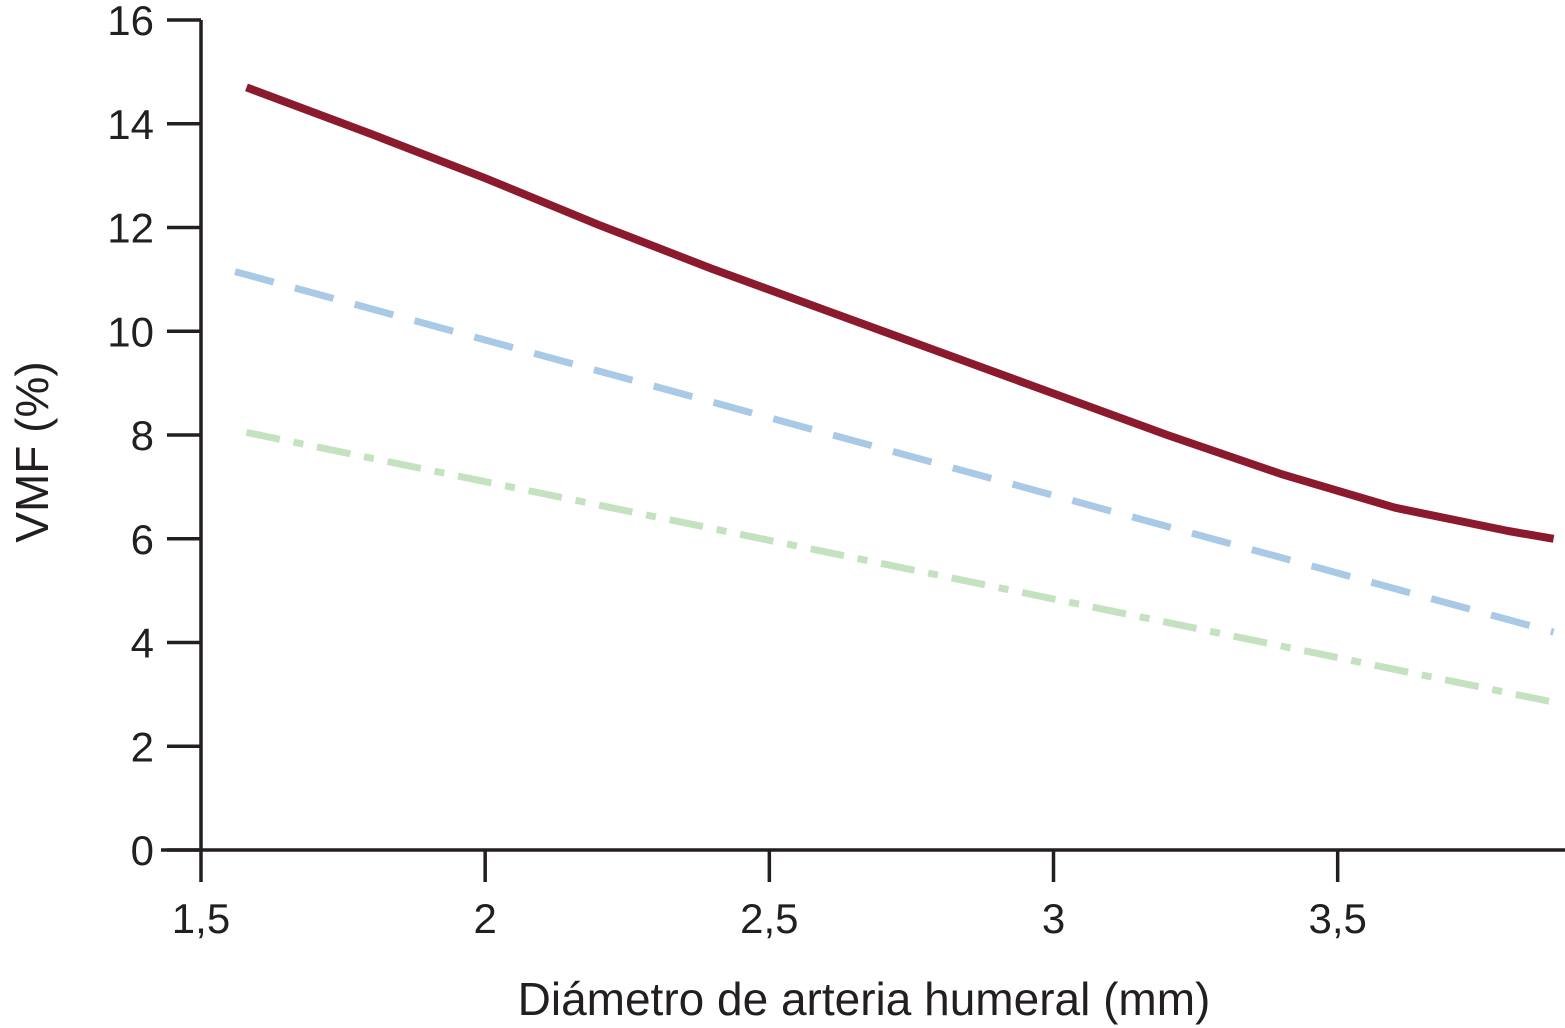 The width and height of the screenshot is (1565, 1028). Describe the element at coordinates (142, 435) in the screenshot. I see `y-tick-label: 8` at that location.